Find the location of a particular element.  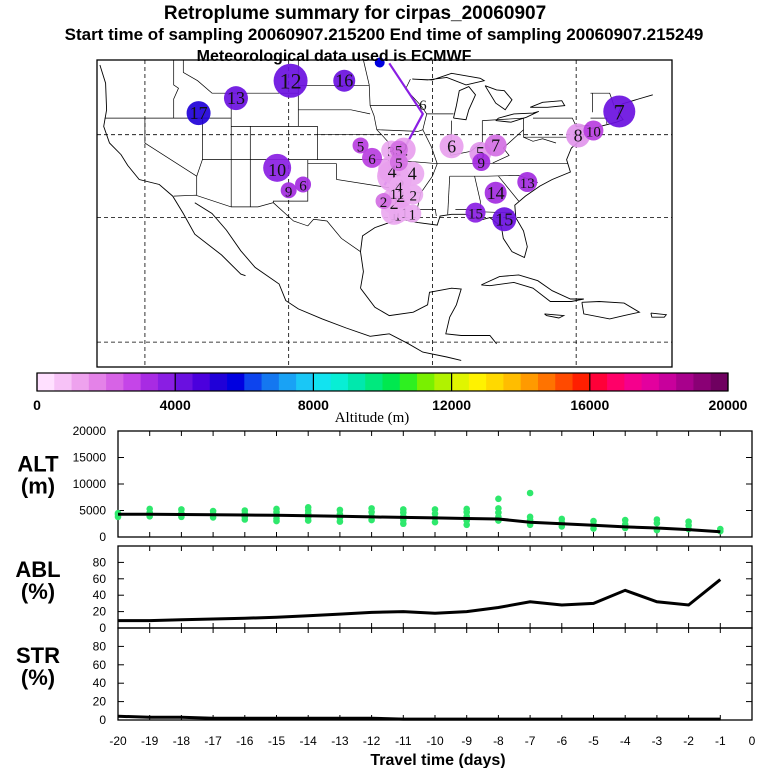

x-tick-label: -18 is located at coordinates (182, 741).